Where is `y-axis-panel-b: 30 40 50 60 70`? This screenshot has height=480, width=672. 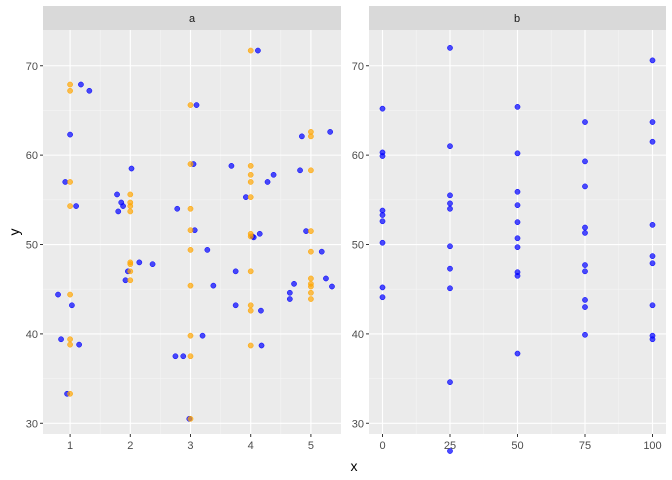
y-axis-panel-b: 30 40 50 60 70 is located at coordinates (360, 245).